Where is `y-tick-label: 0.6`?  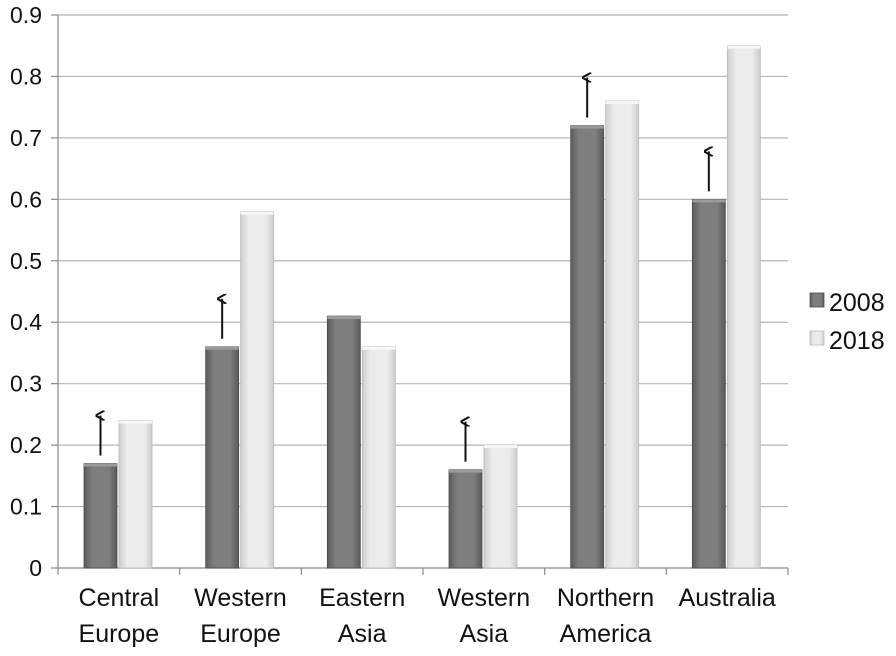 y-tick-label: 0.6 is located at coordinates (26, 199).